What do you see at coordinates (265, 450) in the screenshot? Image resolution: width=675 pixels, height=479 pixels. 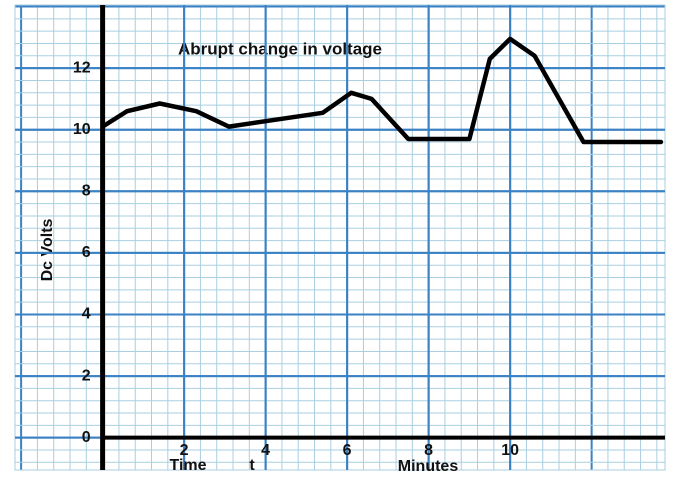 I see `x-tick-label: 4` at bounding box center [265, 450].